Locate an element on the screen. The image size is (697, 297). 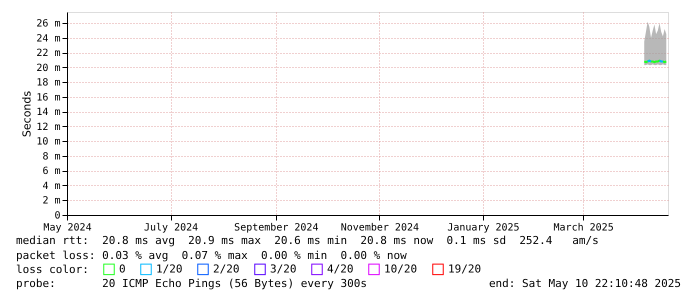
legend-label: 1/20 is located at coordinates (169, 269).